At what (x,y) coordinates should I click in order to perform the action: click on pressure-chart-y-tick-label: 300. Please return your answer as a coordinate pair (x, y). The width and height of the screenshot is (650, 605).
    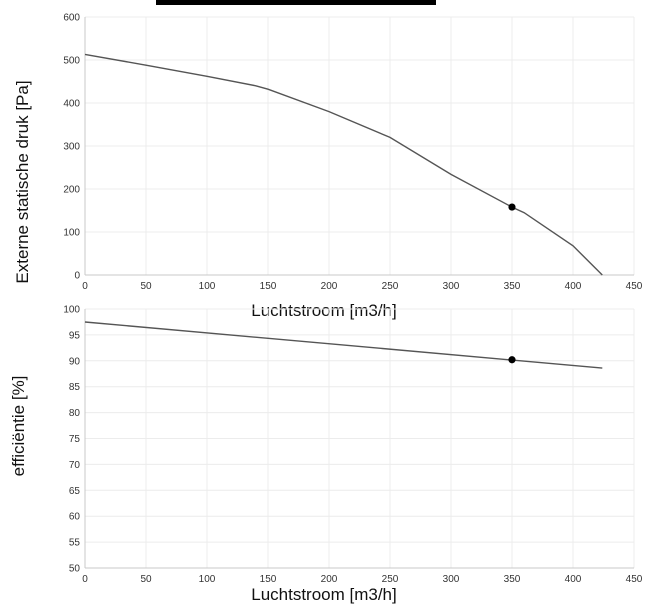
    Looking at the image, I should click on (71, 147).